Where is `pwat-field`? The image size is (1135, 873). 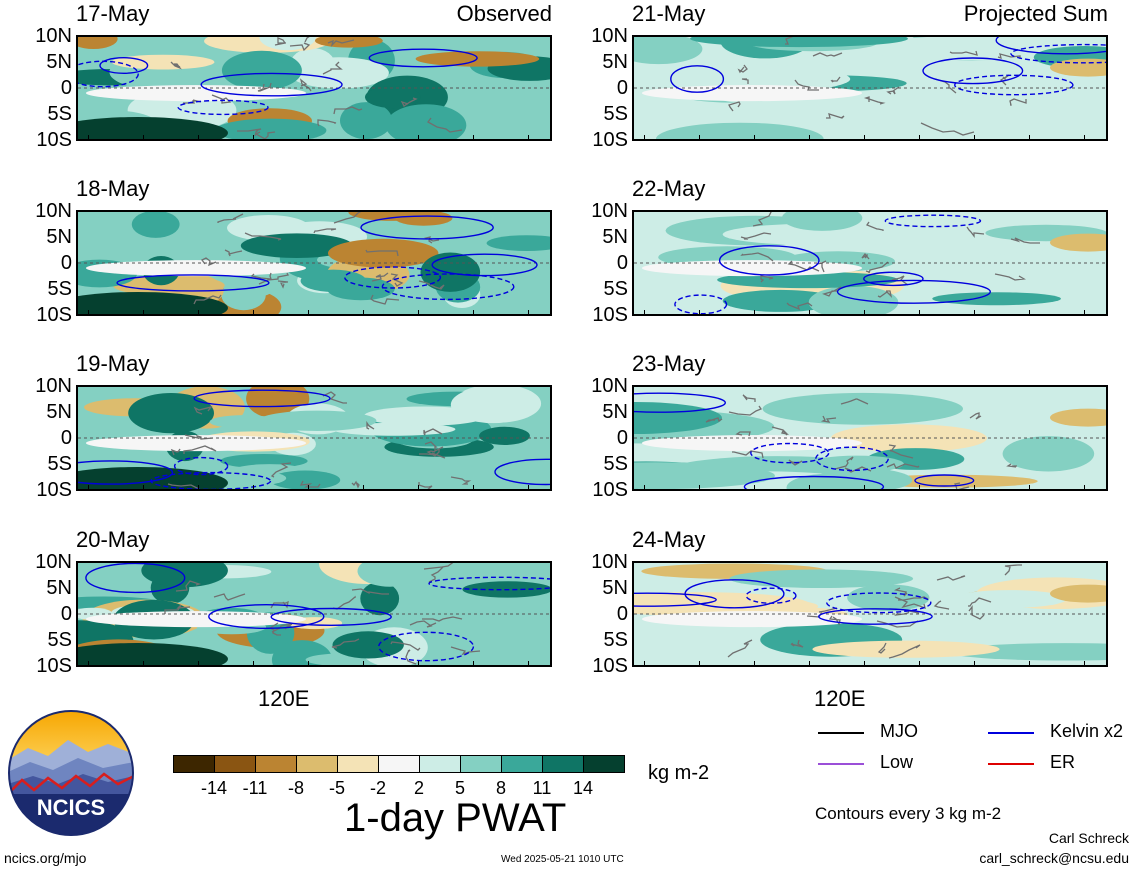 pwat-field is located at coordinates (870, 88).